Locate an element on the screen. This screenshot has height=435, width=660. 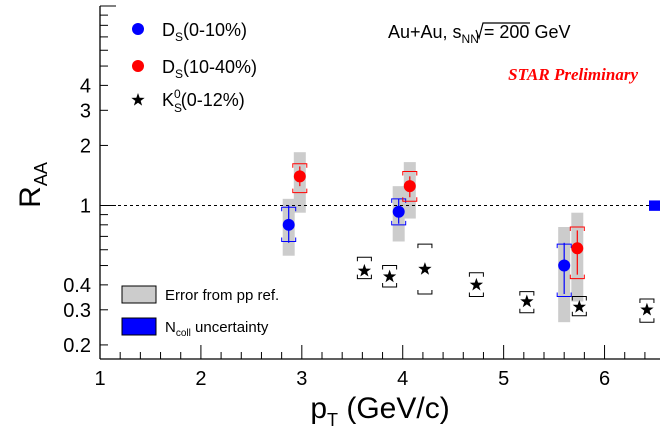
x-tick-label: 3 is located at coordinates (301, 379).